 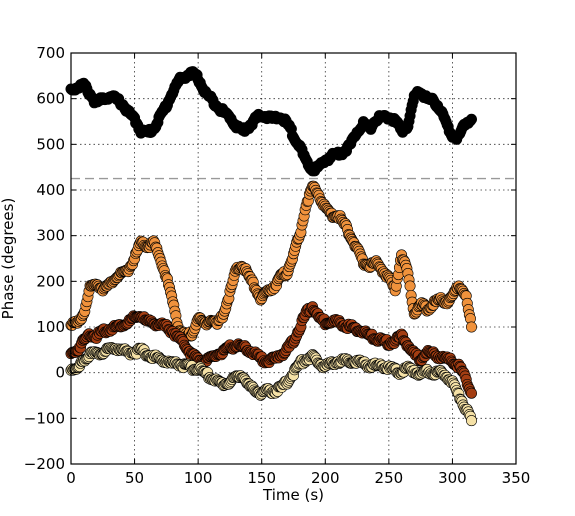 What do you see at coordinates (198, 478) in the screenshot?
I see `x-tick-label: 100` at bounding box center [198, 478].